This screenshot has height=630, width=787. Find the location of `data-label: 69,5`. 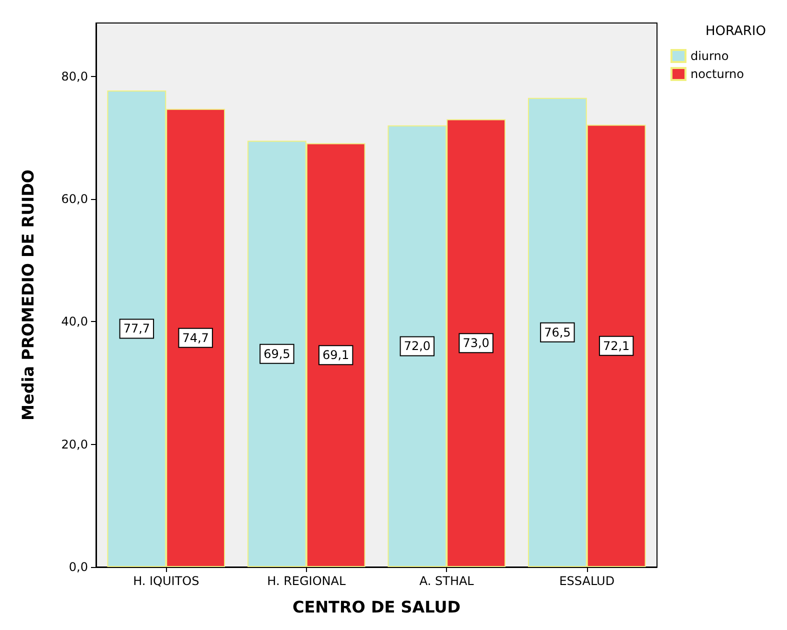

data-label: 69,5 is located at coordinates (277, 353).